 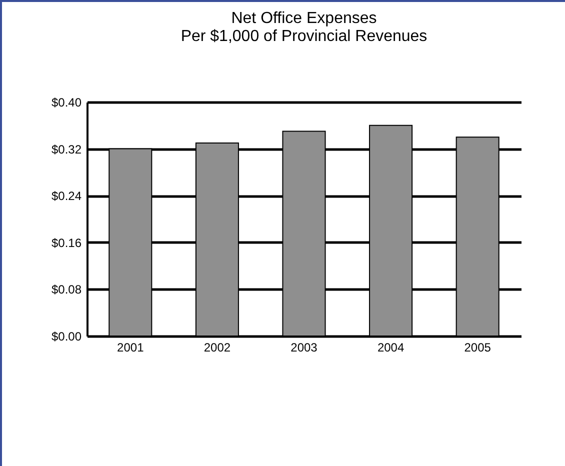 What do you see at coordinates (66, 196) in the screenshot?
I see `y-tick-label: $0.24` at bounding box center [66, 196].